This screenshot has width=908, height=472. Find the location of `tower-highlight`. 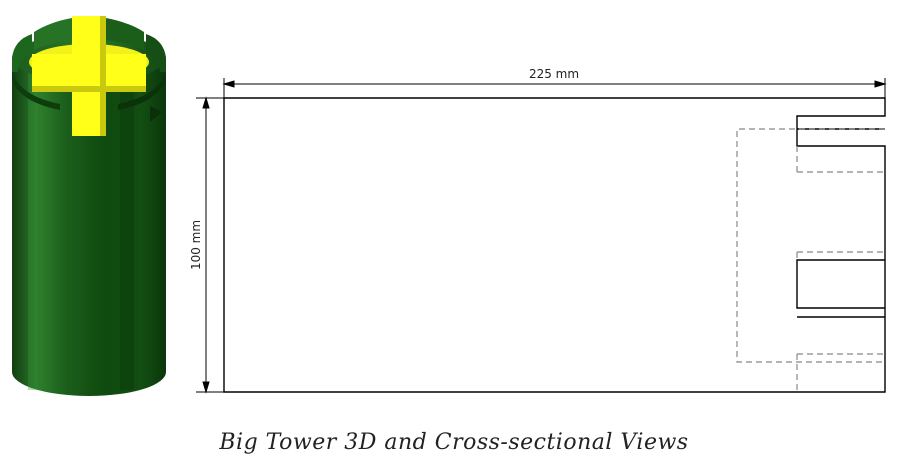

tower-highlight is located at coordinates (33, 230).